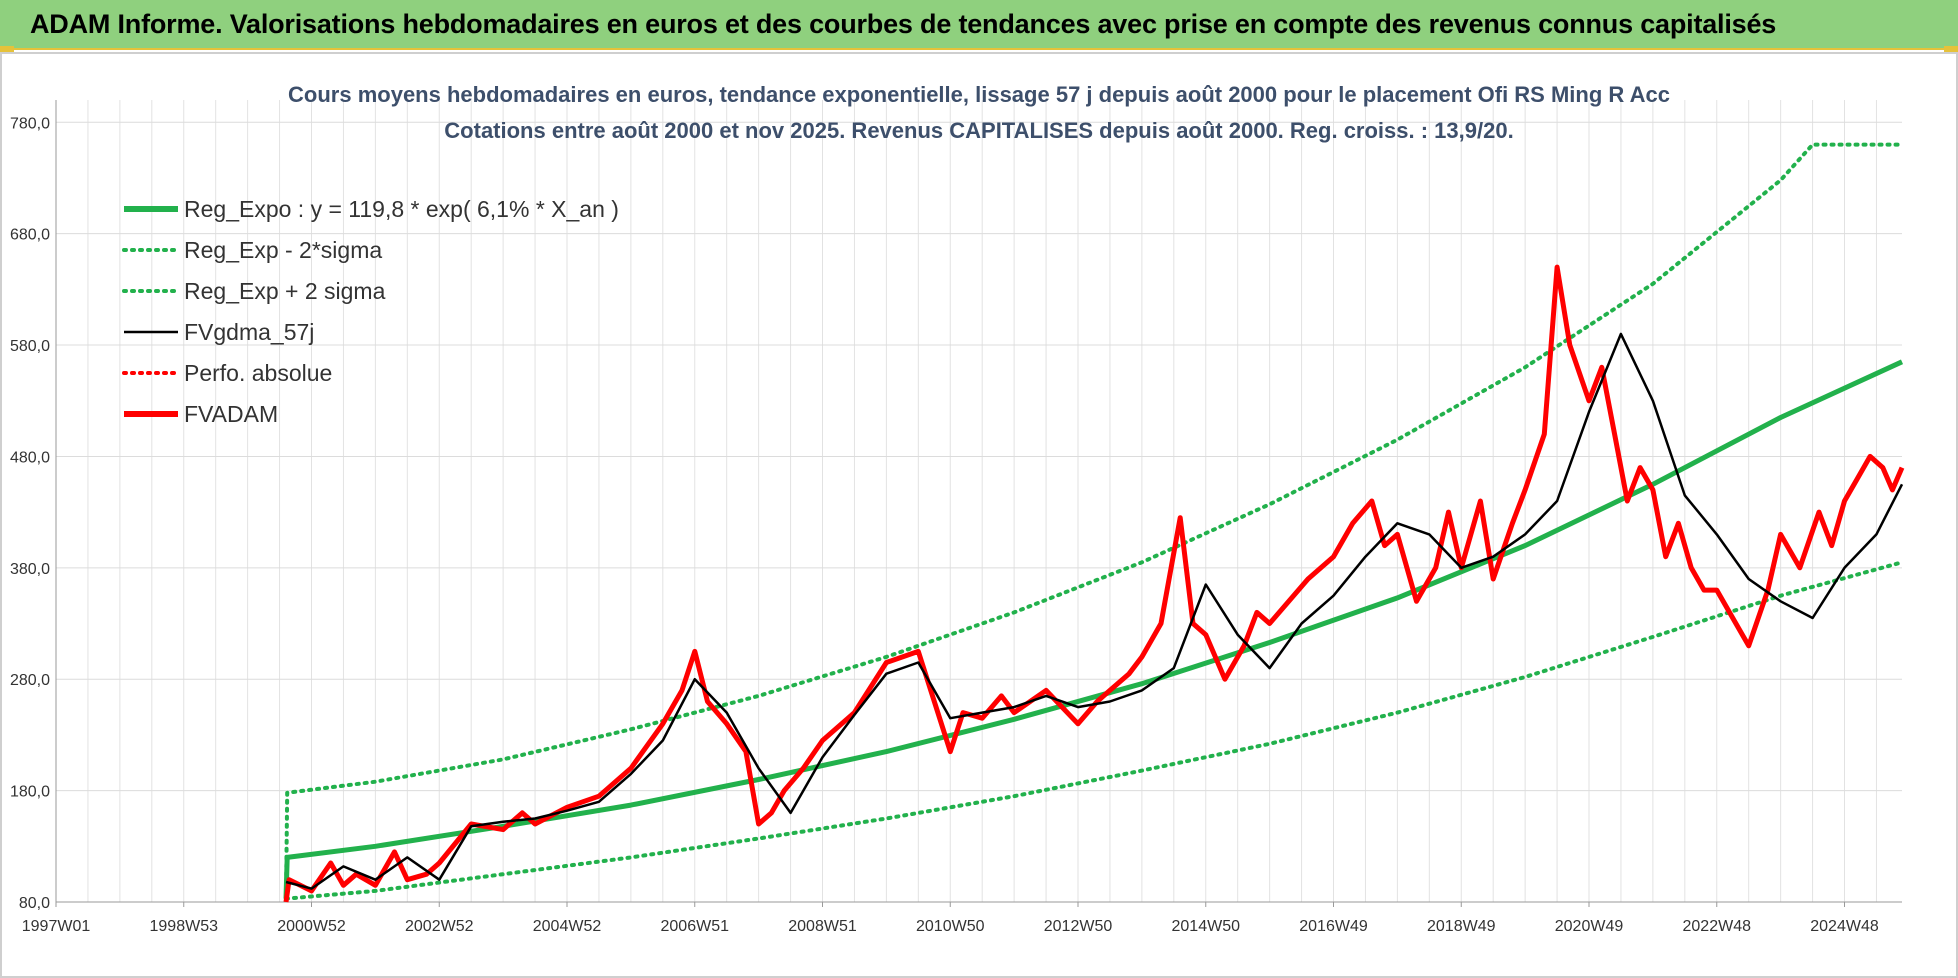 Image resolution: width=1958 pixels, height=978 pixels. I want to click on y-tick-label: 480,0, so click(30, 457).